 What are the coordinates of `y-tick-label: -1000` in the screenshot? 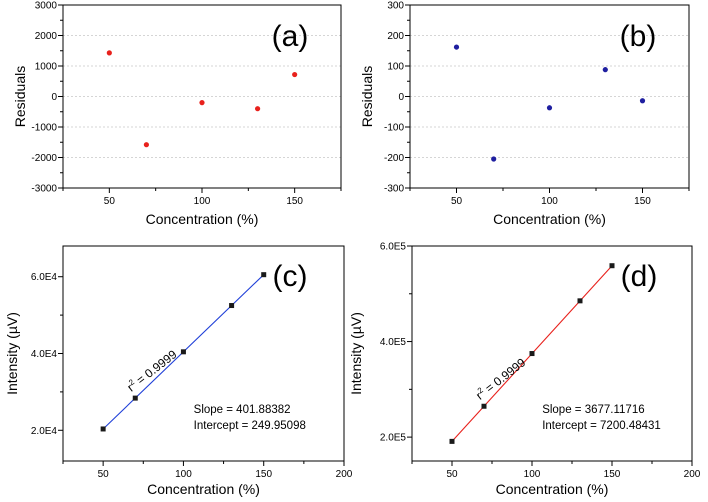 It's located at (44, 128).